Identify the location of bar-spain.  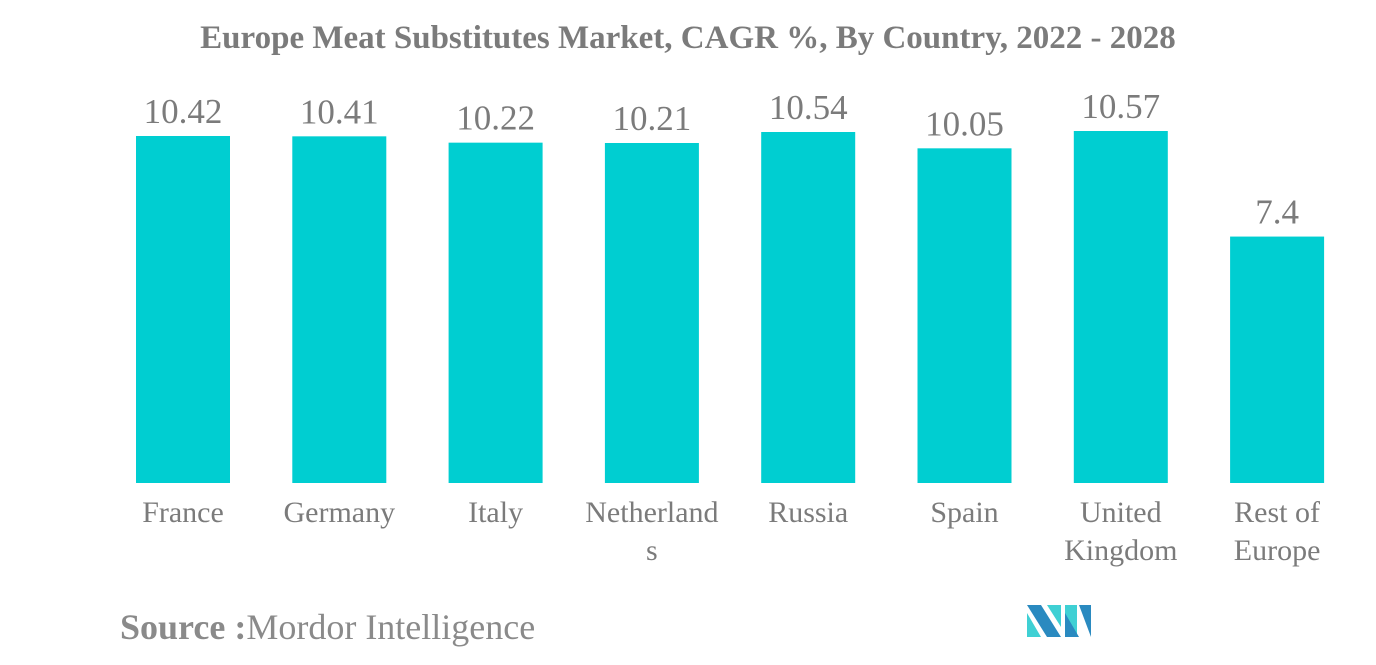
(964, 315).